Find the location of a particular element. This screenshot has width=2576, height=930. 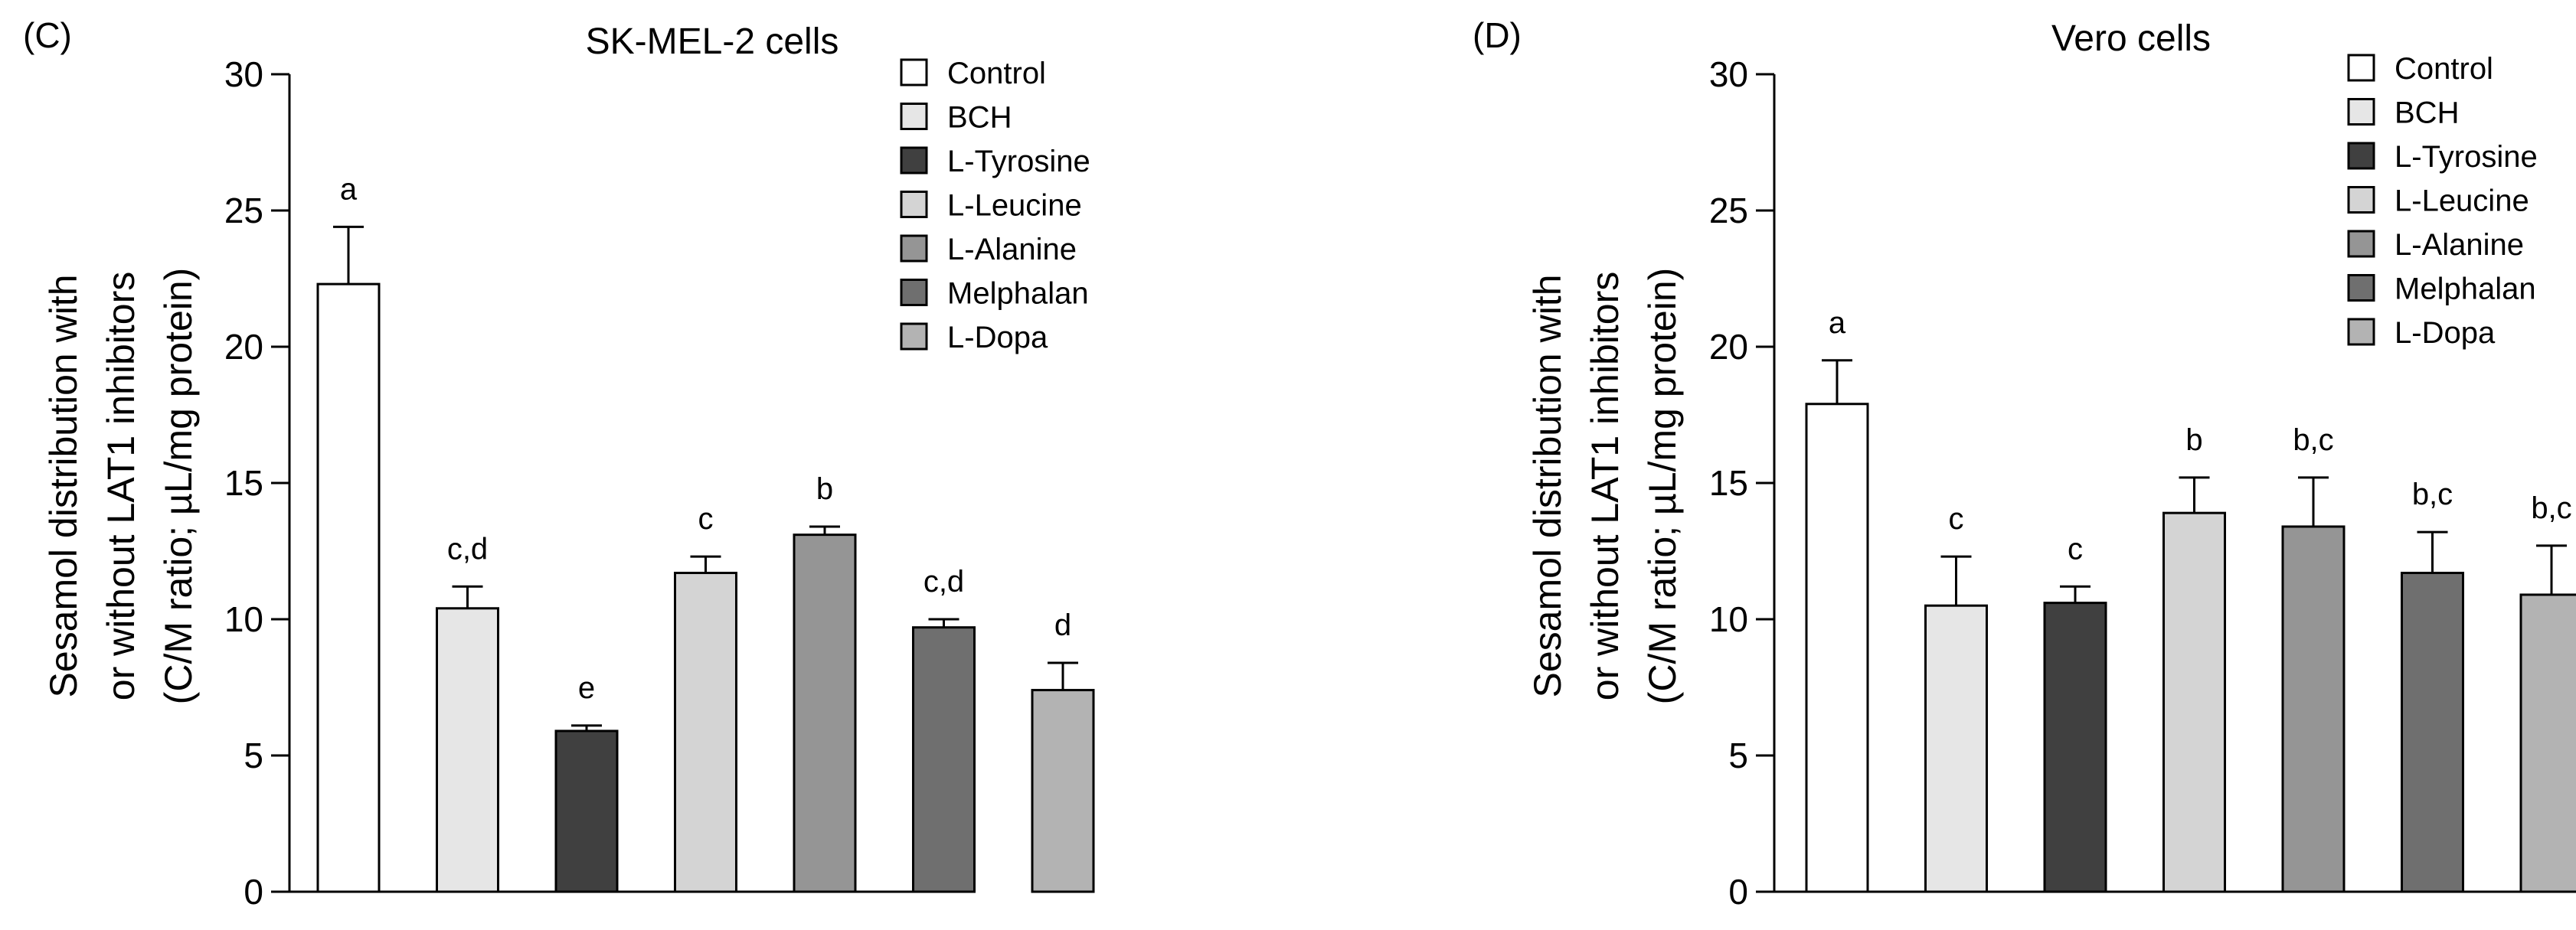

chart-title: SK-MEL-2 cells is located at coordinates (712, 41).